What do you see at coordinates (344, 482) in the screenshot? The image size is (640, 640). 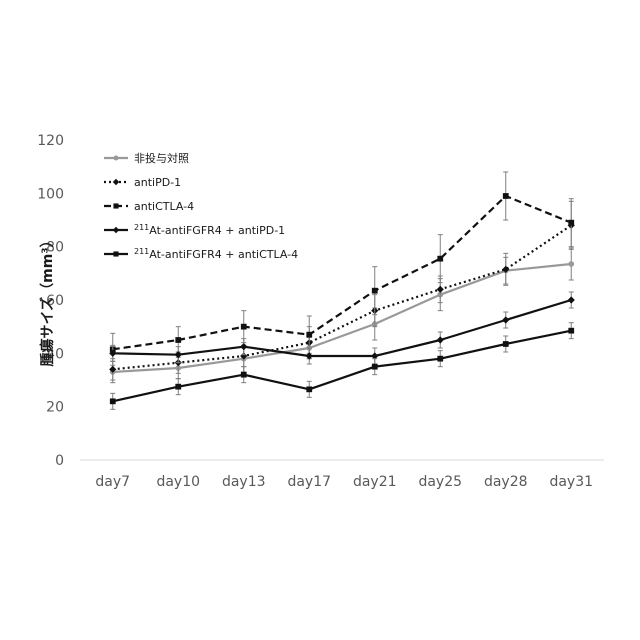 I see `x-axis-ticks: day7 day10 day13 day17 day21 day25 day28 day31` at bounding box center [344, 482].